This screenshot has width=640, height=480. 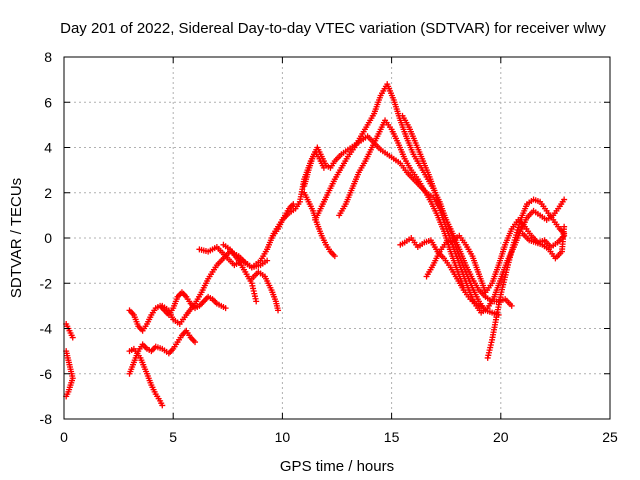 I want to click on y-tick-label: -6, so click(x=46, y=374).